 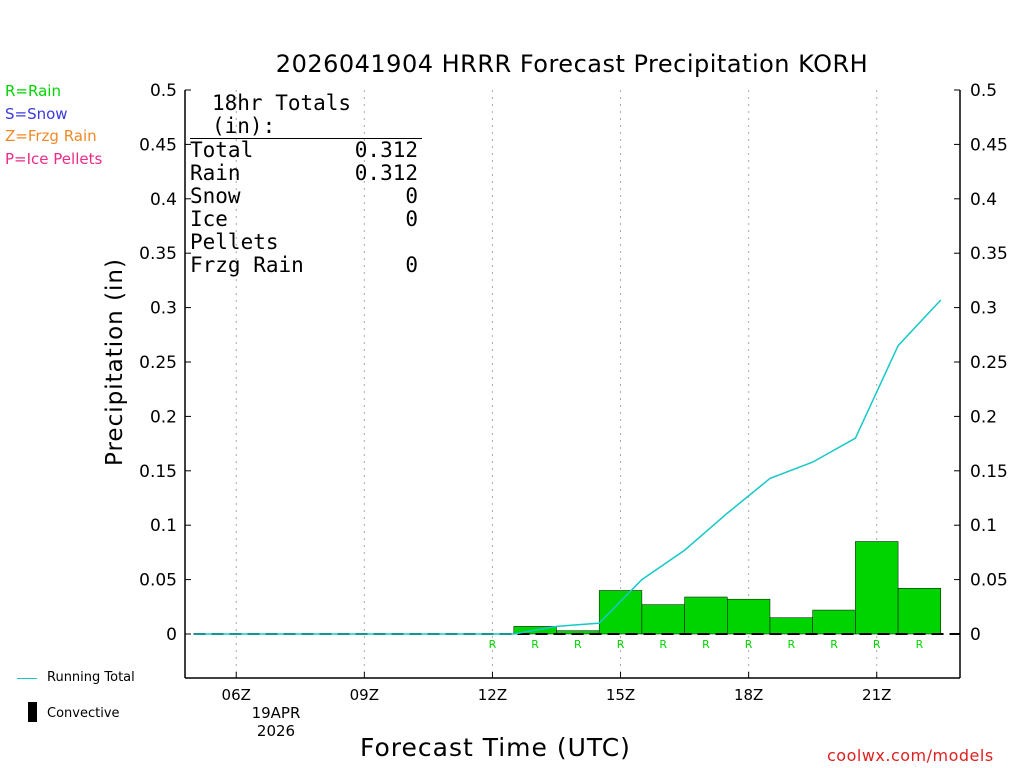 I want to click on site-credit: coolwx.com/models, so click(x=910, y=755).